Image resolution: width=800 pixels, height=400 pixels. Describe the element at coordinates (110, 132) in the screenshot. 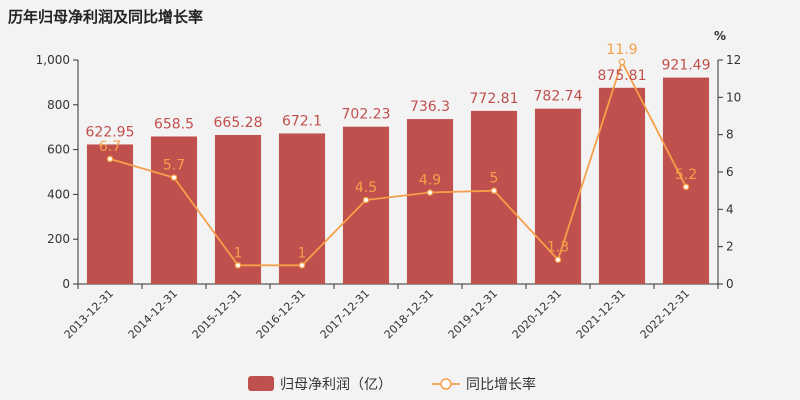

I see `bar-value-label: 622.95` at that location.